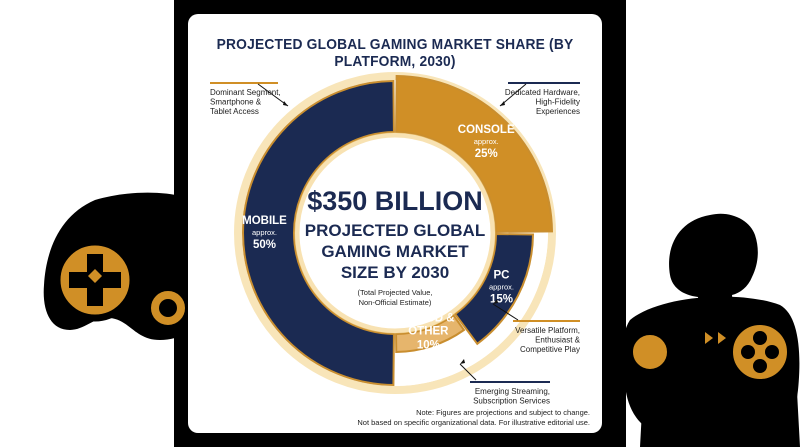 This screenshot has height=447, width=800. Describe the element at coordinates (395, 251) in the screenshot. I see `center-line-2: GAMING MARKET` at that location.